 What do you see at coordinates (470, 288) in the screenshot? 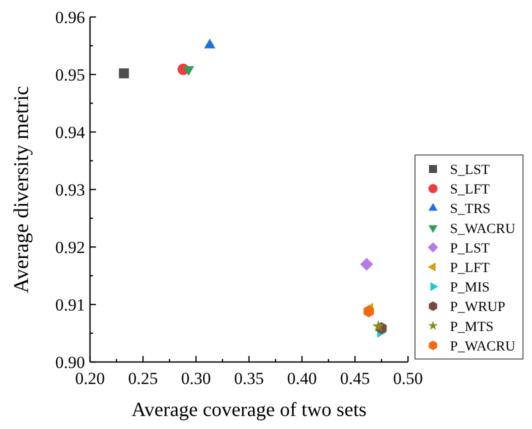
I see `legend-label: P_MIS` at bounding box center [470, 288].